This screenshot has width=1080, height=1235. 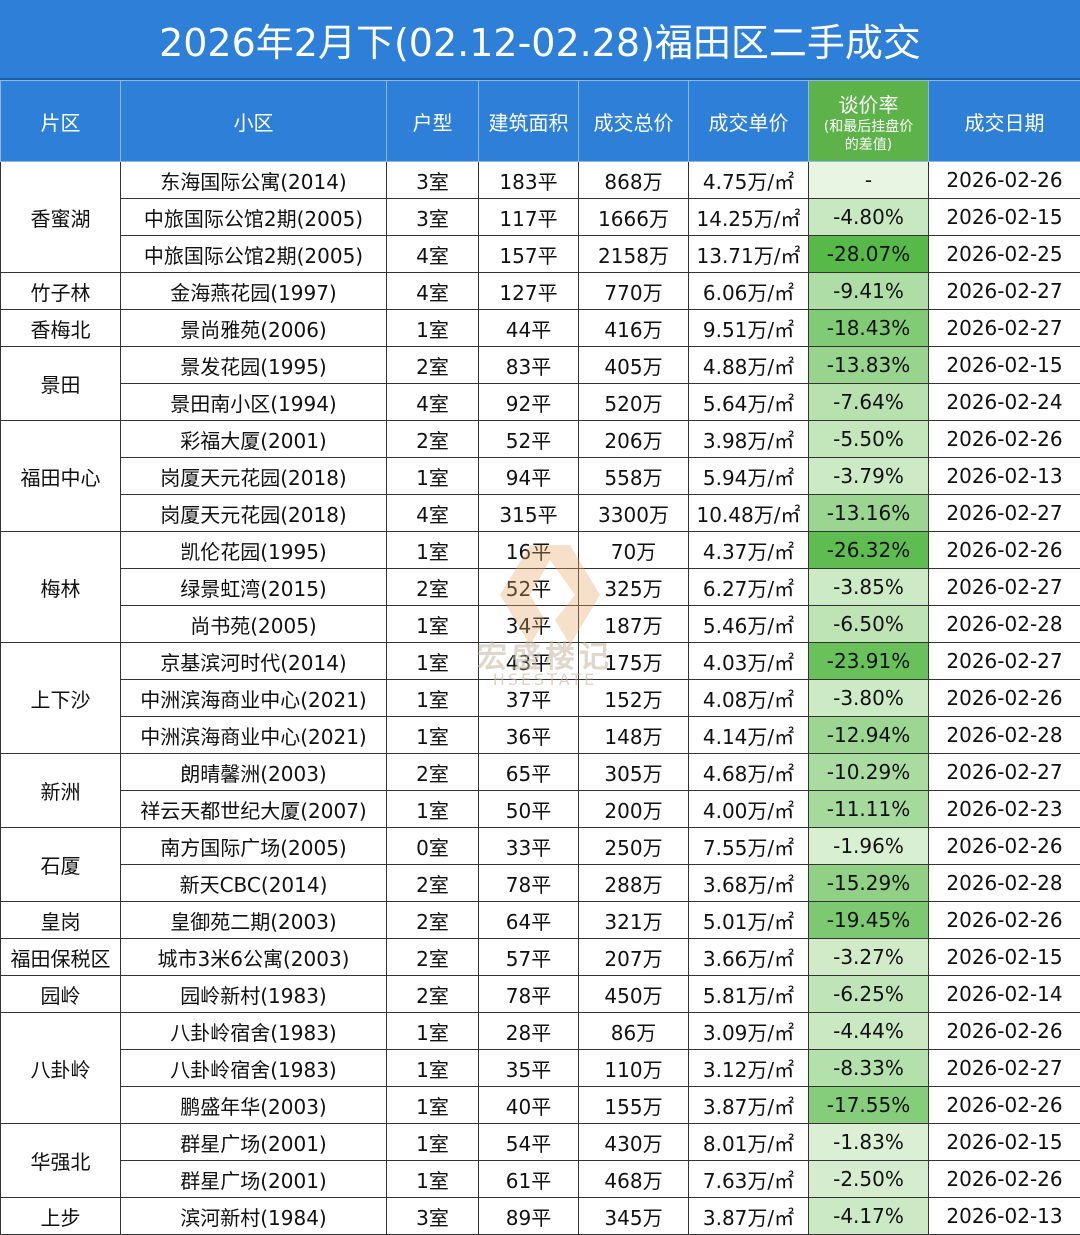 I want to click on total-price-cell: 1666万, so click(x=634, y=217).